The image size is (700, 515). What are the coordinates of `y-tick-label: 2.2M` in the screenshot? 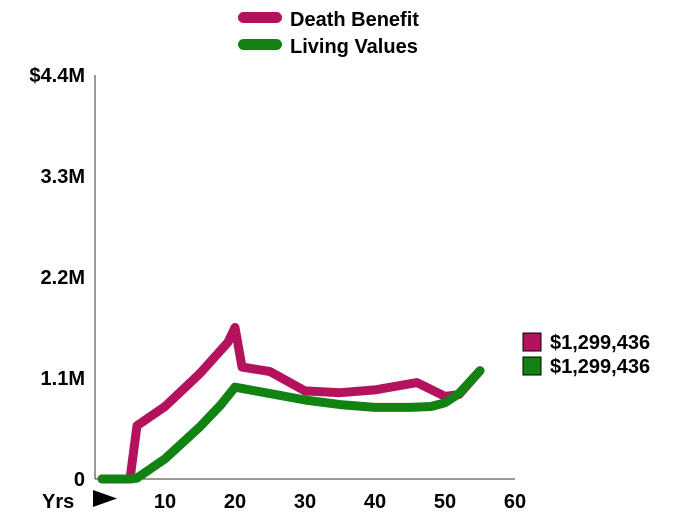 It's located at (63, 278).